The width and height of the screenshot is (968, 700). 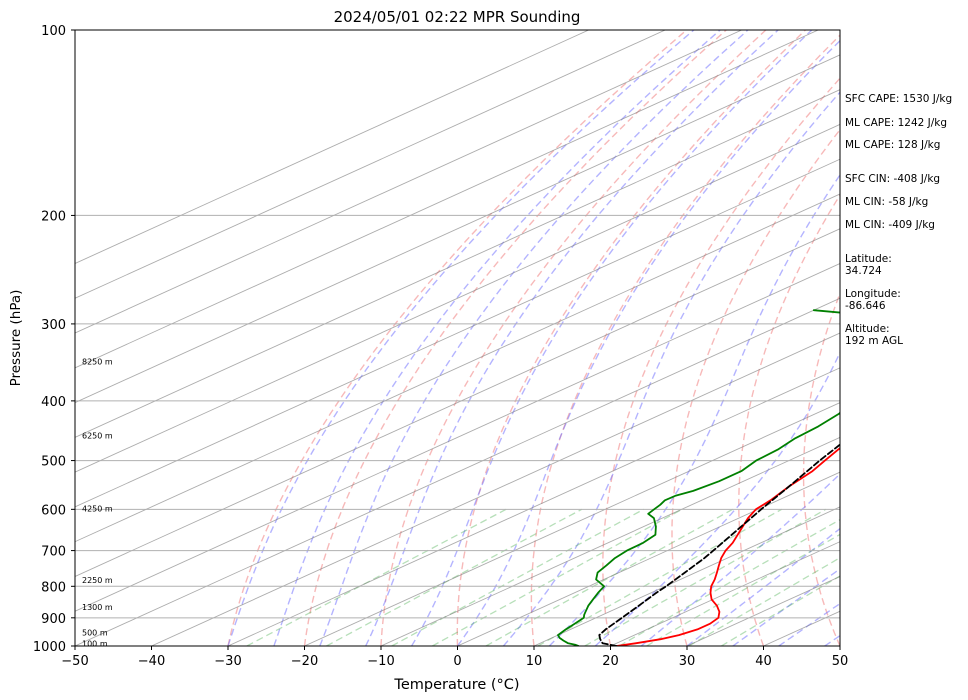 What do you see at coordinates (890, 225) in the screenshot?
I see `ml-cin-text-2: ML CIN: -409 J/kg` at bounding box center [890, 225].